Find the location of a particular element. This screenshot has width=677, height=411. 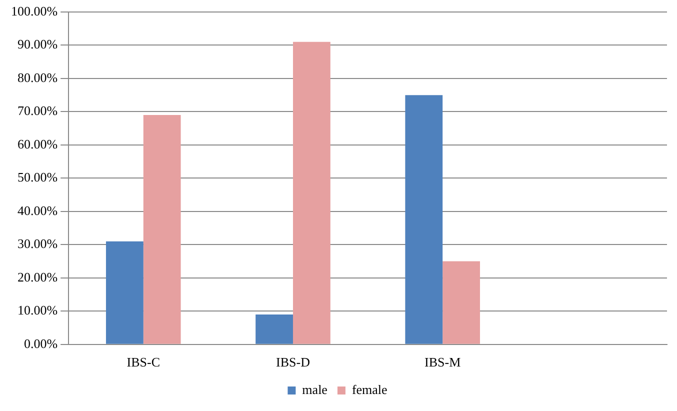

x-tick-label: IBS-C is located at coordinates (143, 362).